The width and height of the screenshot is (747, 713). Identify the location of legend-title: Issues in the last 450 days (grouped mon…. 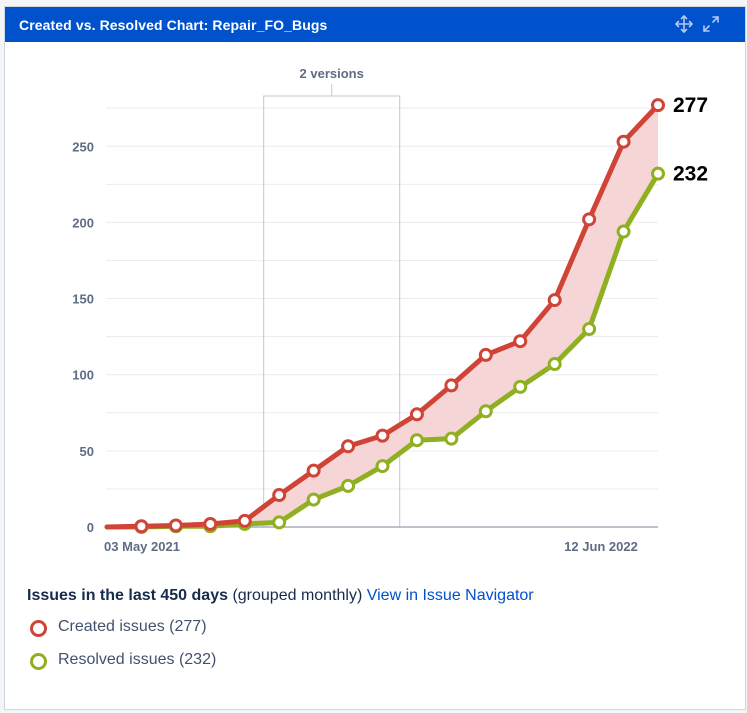
(280, 596).